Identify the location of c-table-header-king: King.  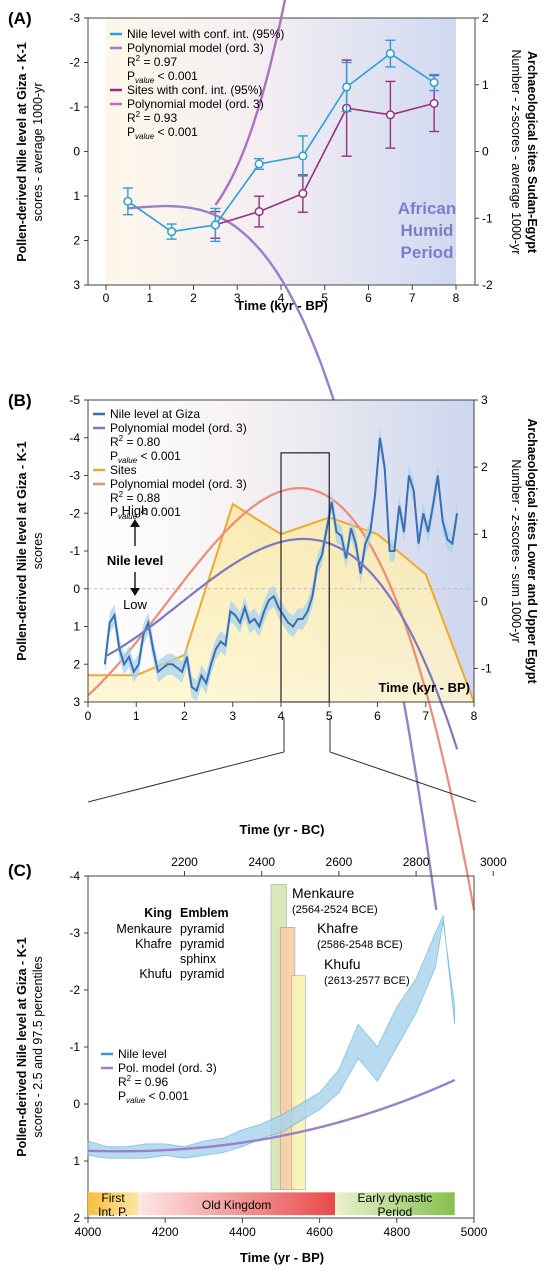
(158, 913).